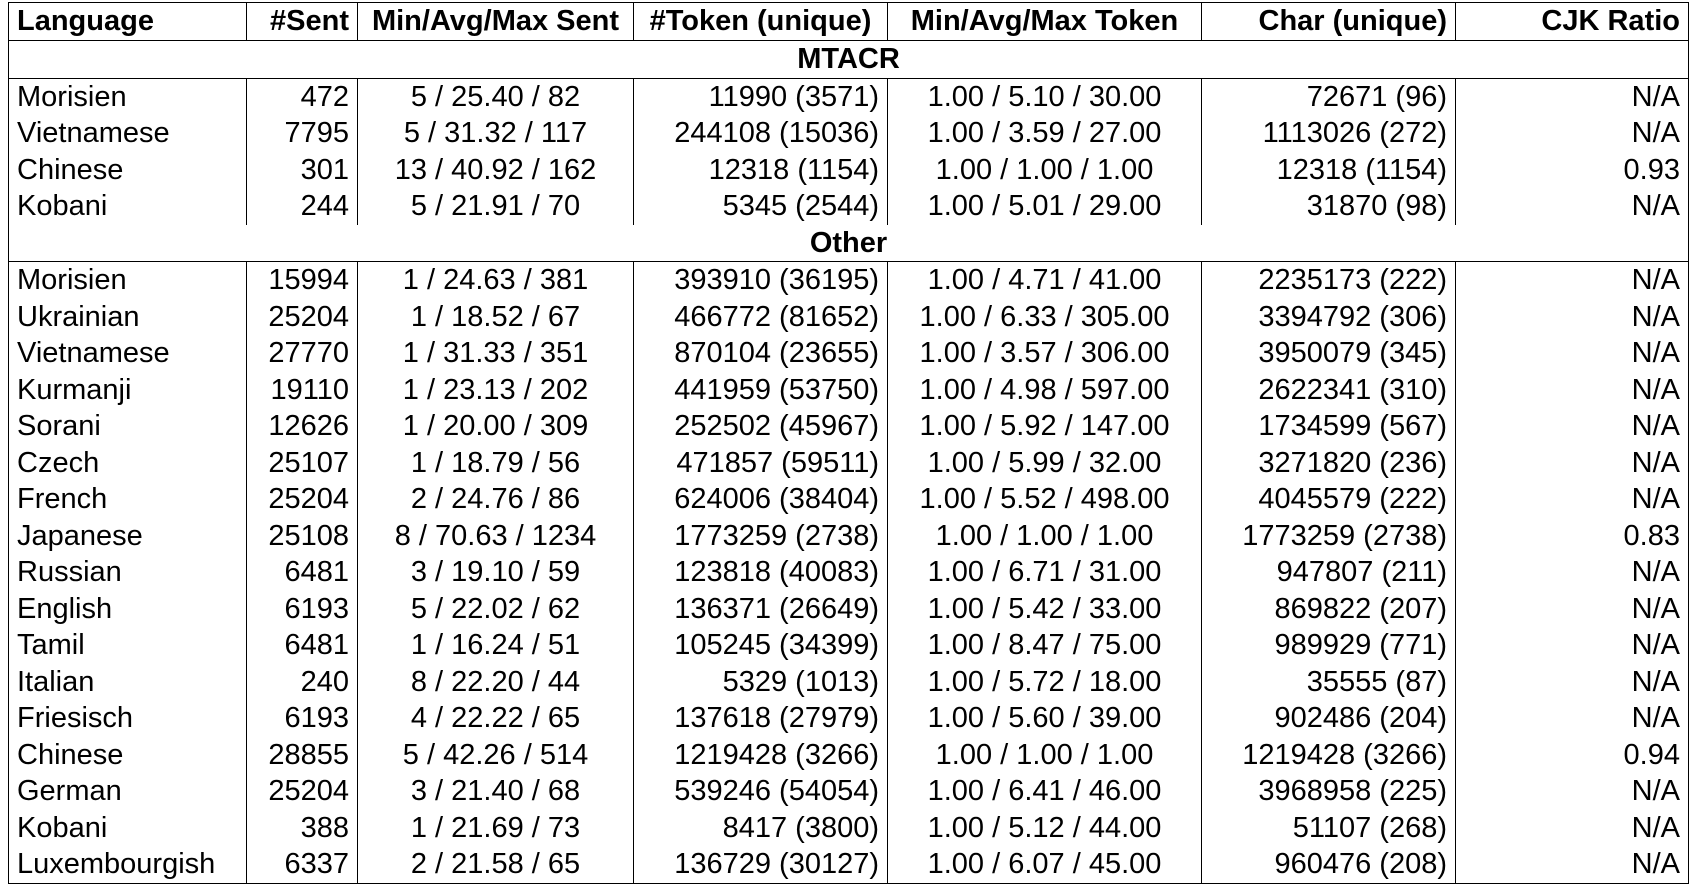  What do you see at coordinates (1572, 21) in the screenshot?
I see `header-cjk-ratio: CJK Ratio` at bounding box center [1572, 21].